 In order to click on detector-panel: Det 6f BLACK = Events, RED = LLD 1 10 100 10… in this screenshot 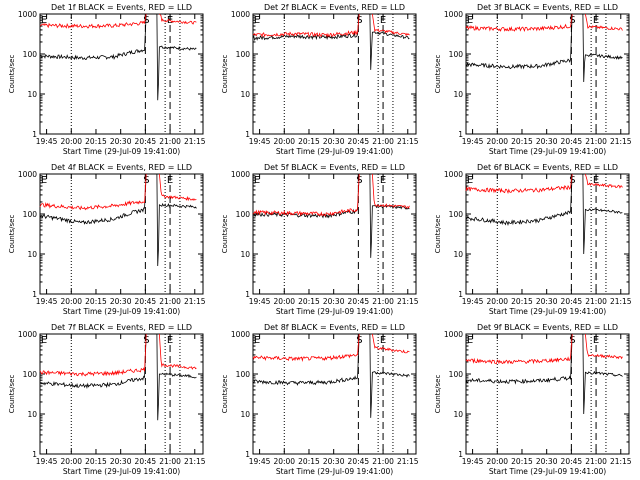, I will do `click(533, 239)`.